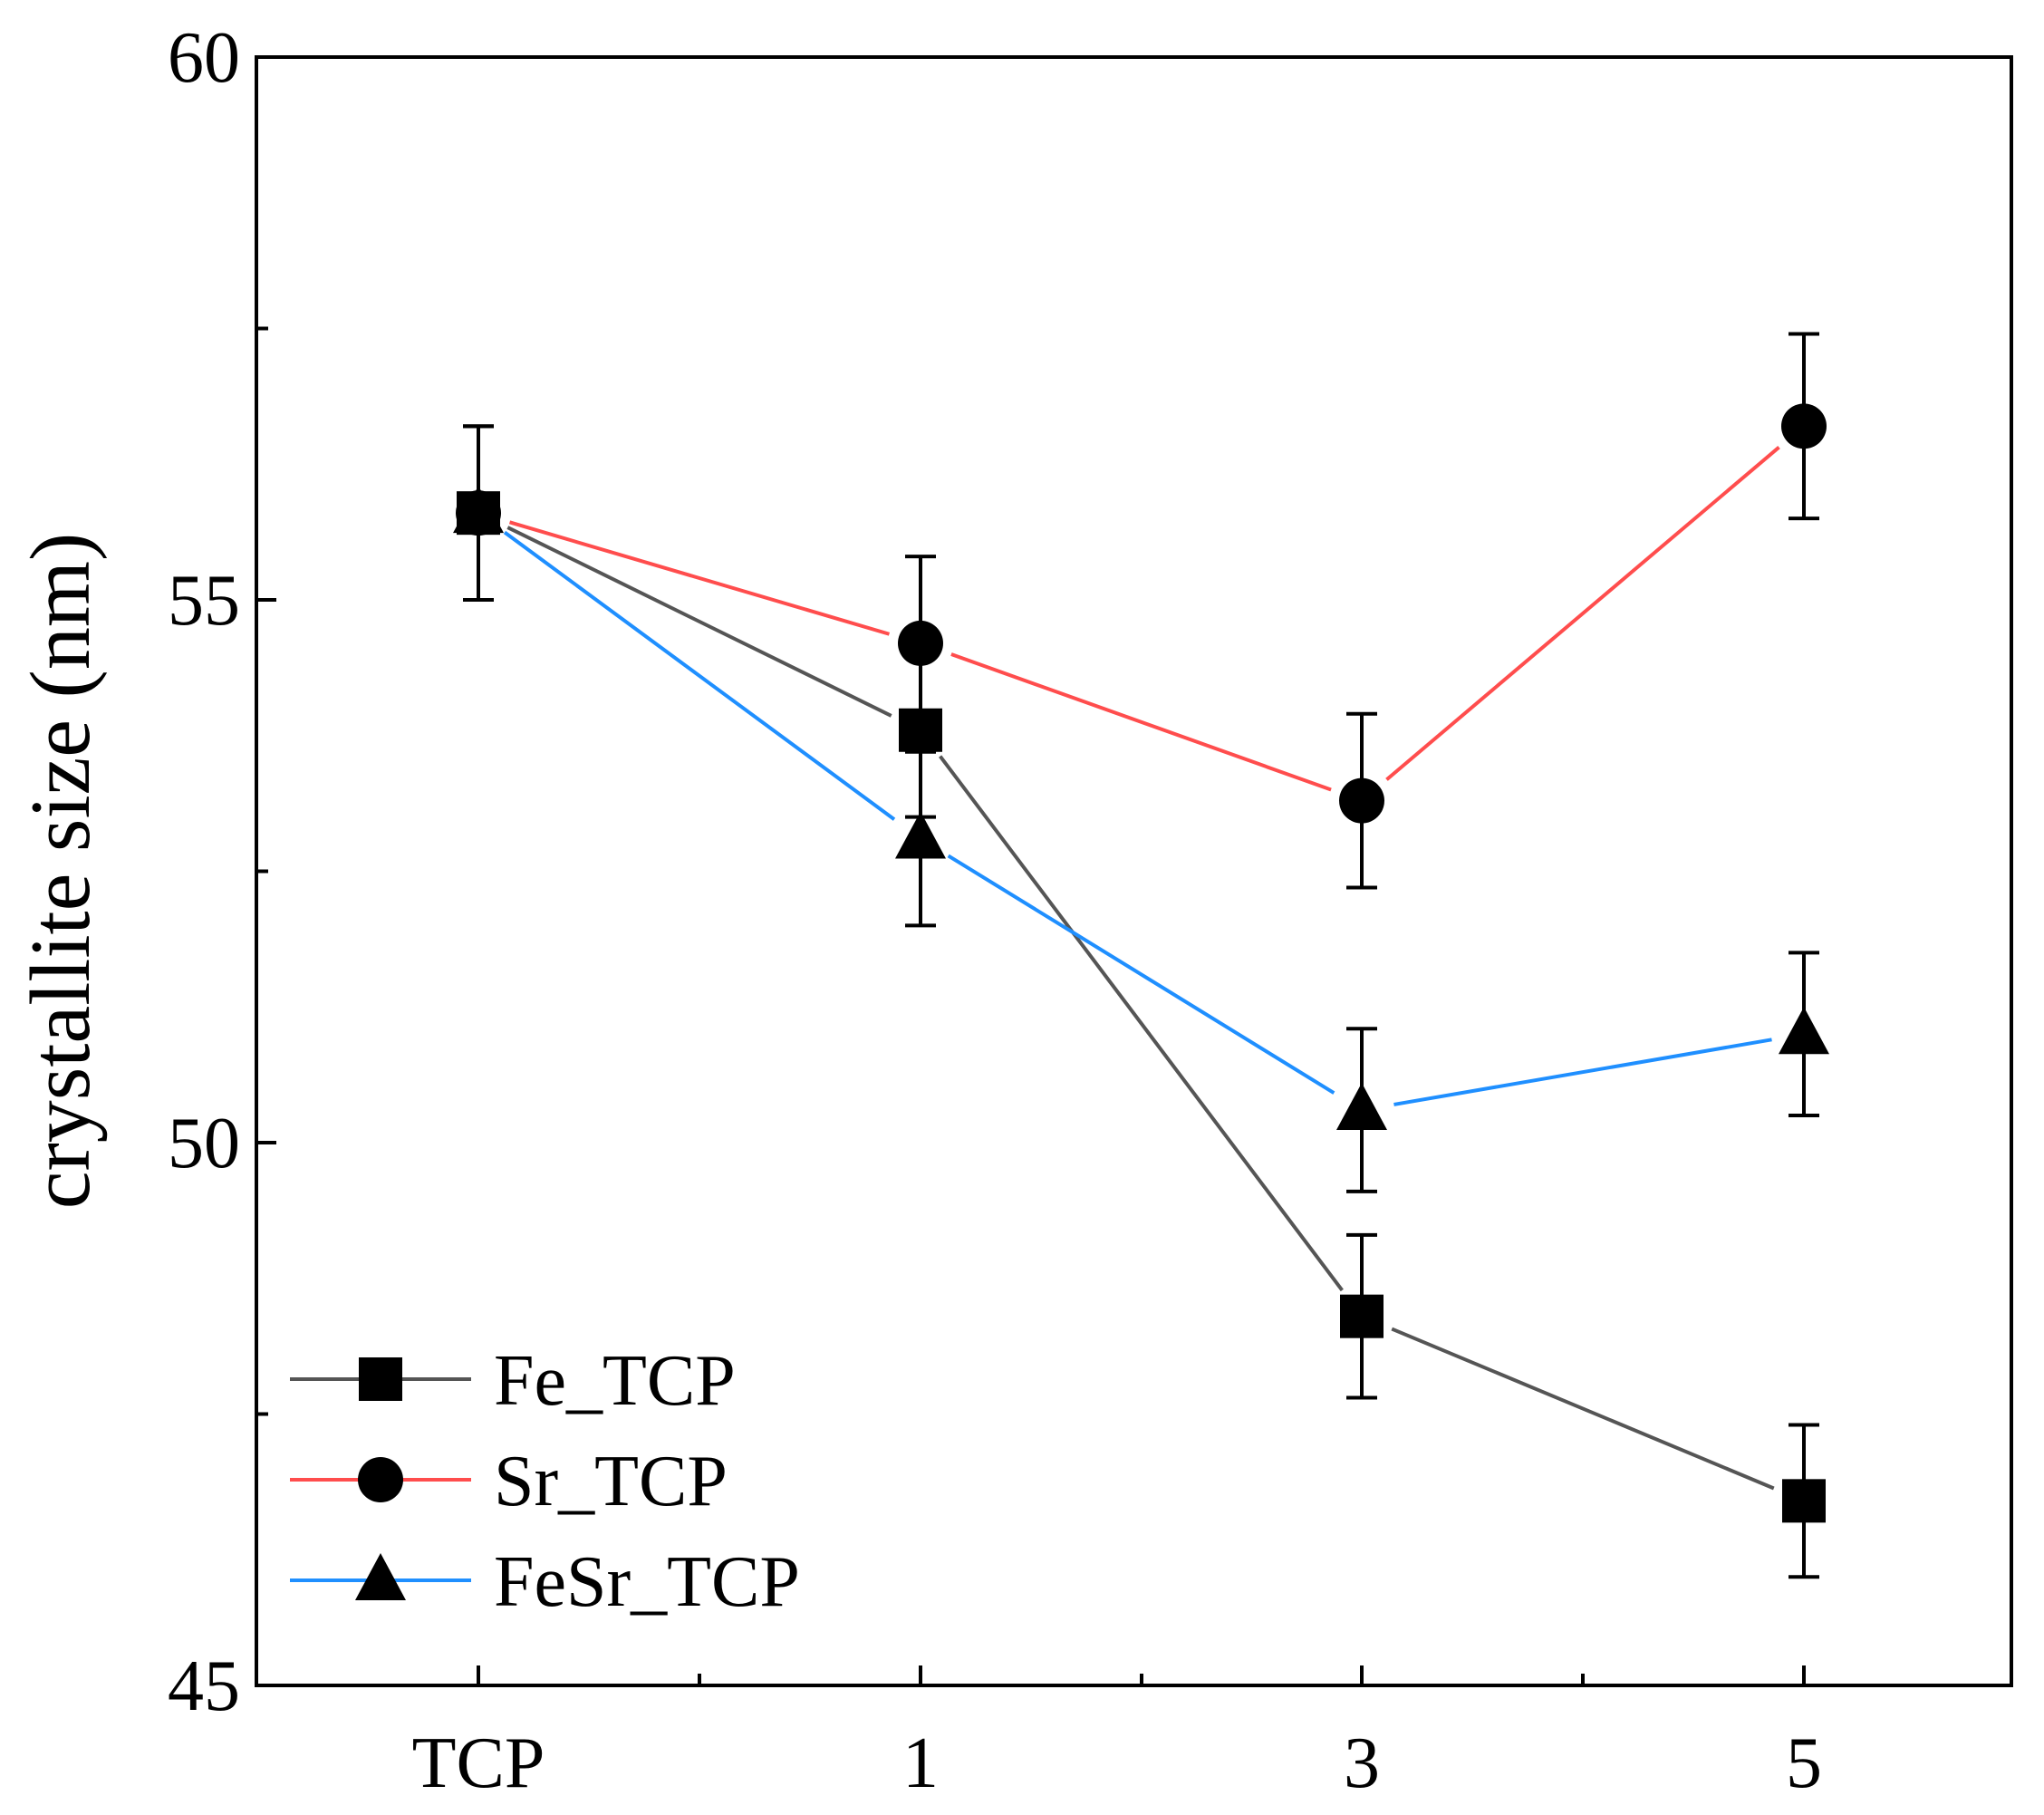  What do you see at coordinates (1362, 1763) in the screenshot?
I see `x-tick-label: 3` at bounding box center [1362, 1763].